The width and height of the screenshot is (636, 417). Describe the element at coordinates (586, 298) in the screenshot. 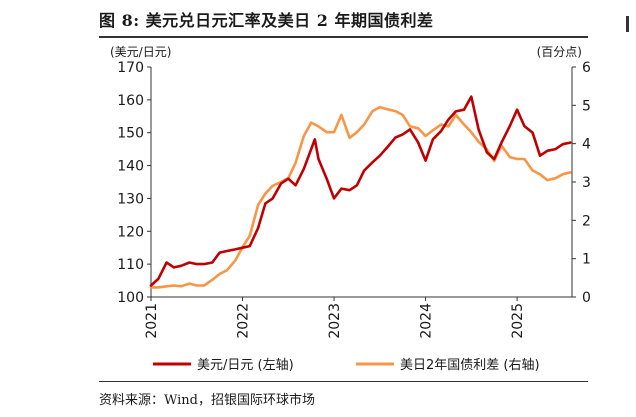

I see `right-tick-label: 0` at that location.